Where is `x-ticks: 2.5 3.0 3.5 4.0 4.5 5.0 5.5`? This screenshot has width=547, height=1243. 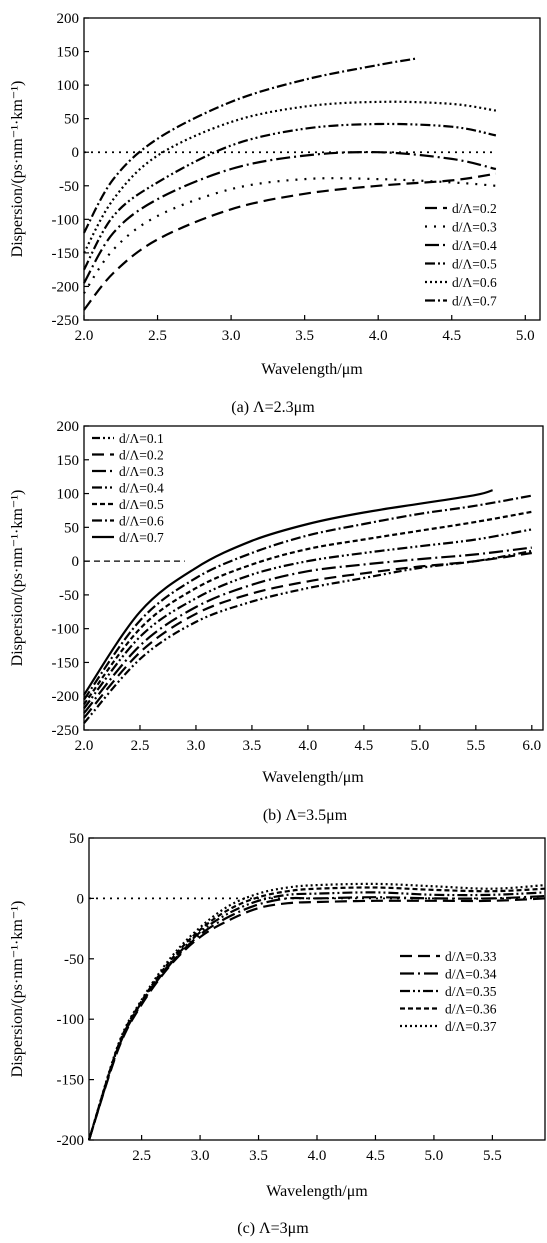 x-ticks: 2.5 3.0 3.5 4.0 4.5 5.0 5.5 is located at coordinates (317, 1149).